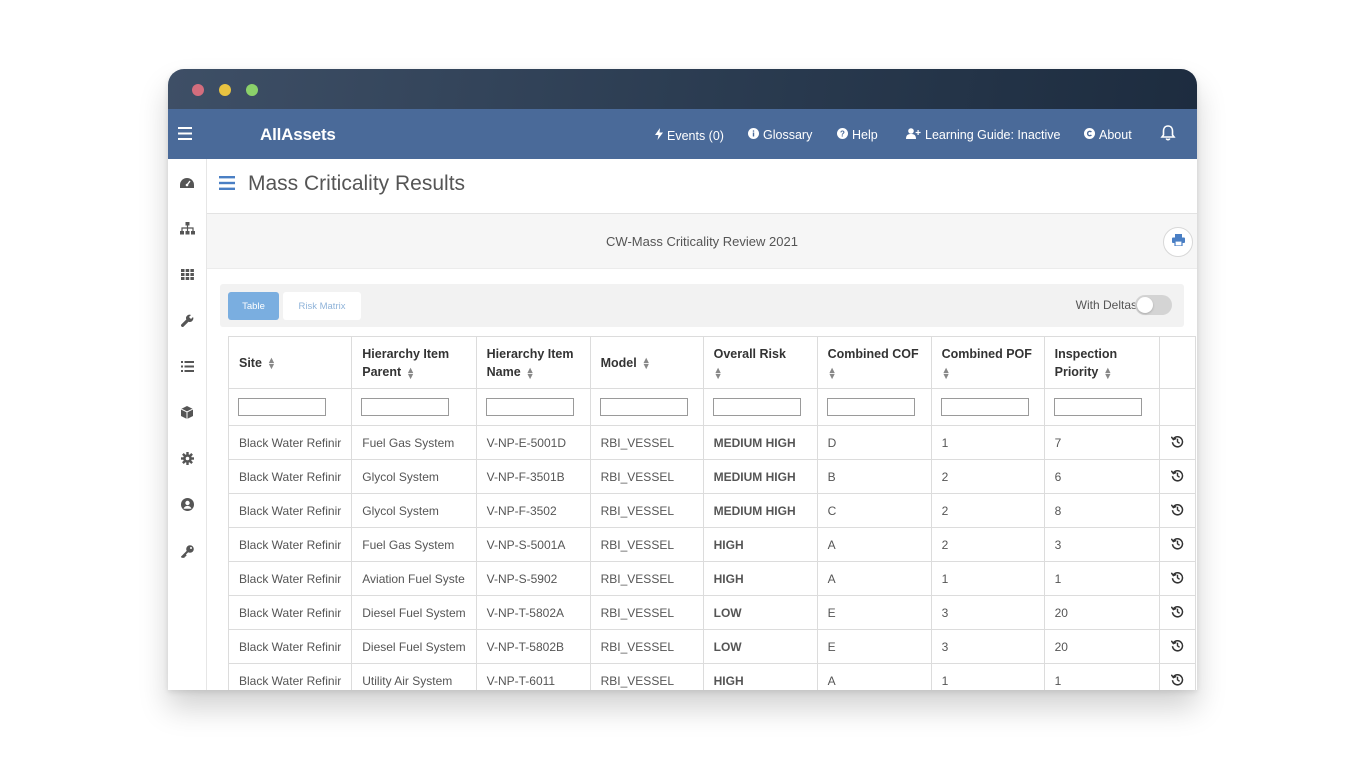 The image size is (1366, 768). I want to click on question-icon: ?, so click(842, 135).